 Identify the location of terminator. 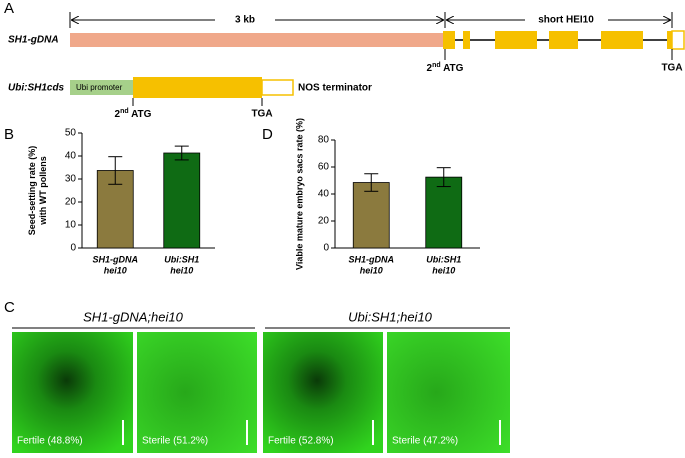
(277, 87).